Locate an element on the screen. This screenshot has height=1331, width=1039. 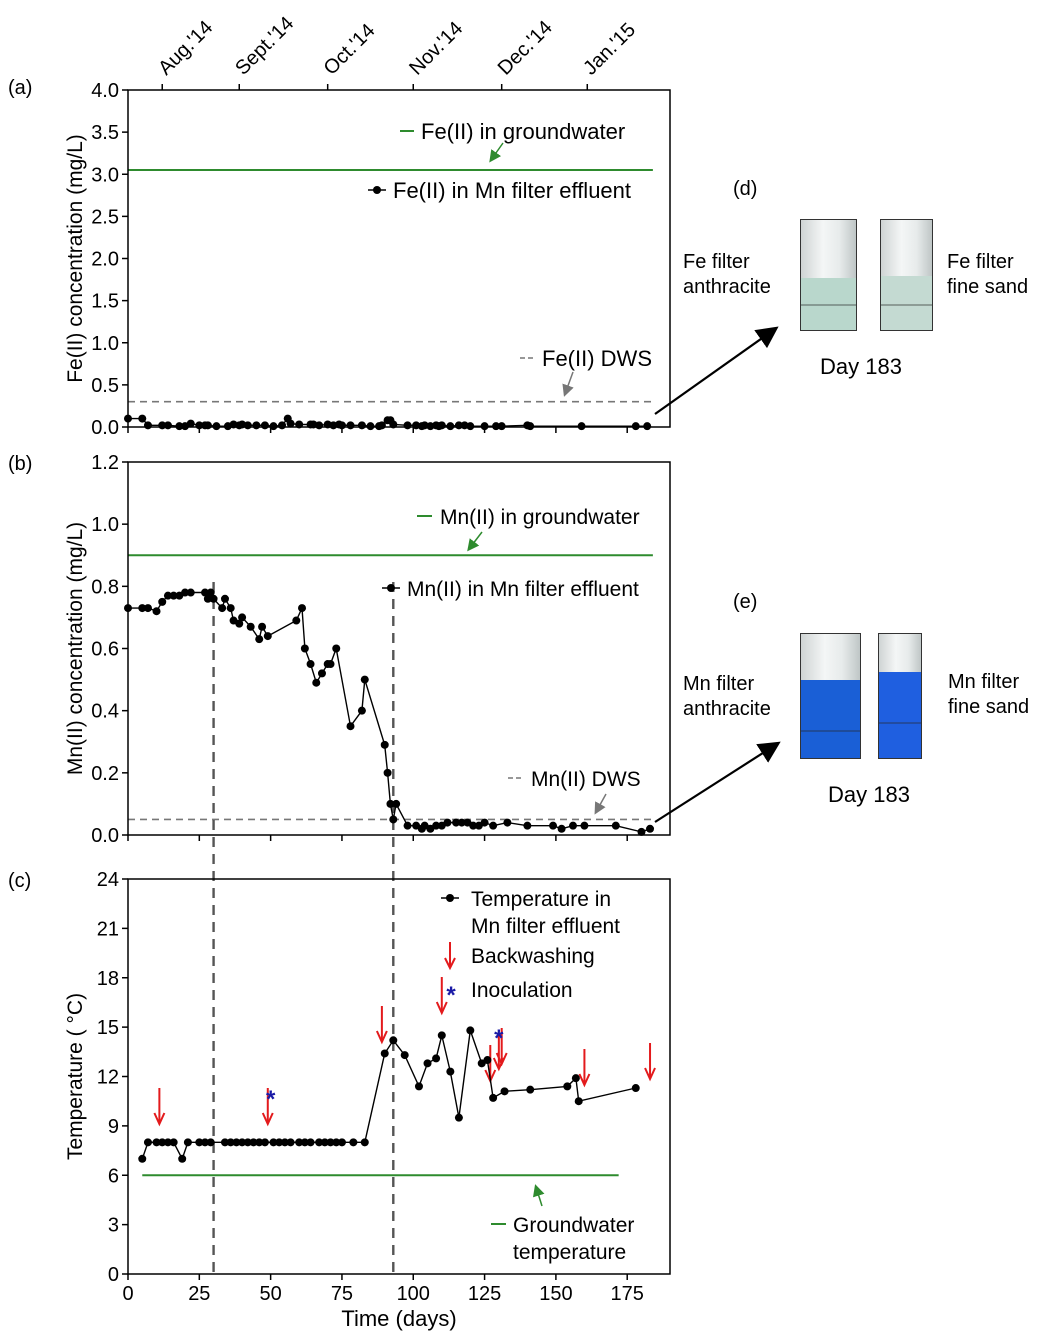
x-tick-label: 25 is located at coordinates (199, 1294).